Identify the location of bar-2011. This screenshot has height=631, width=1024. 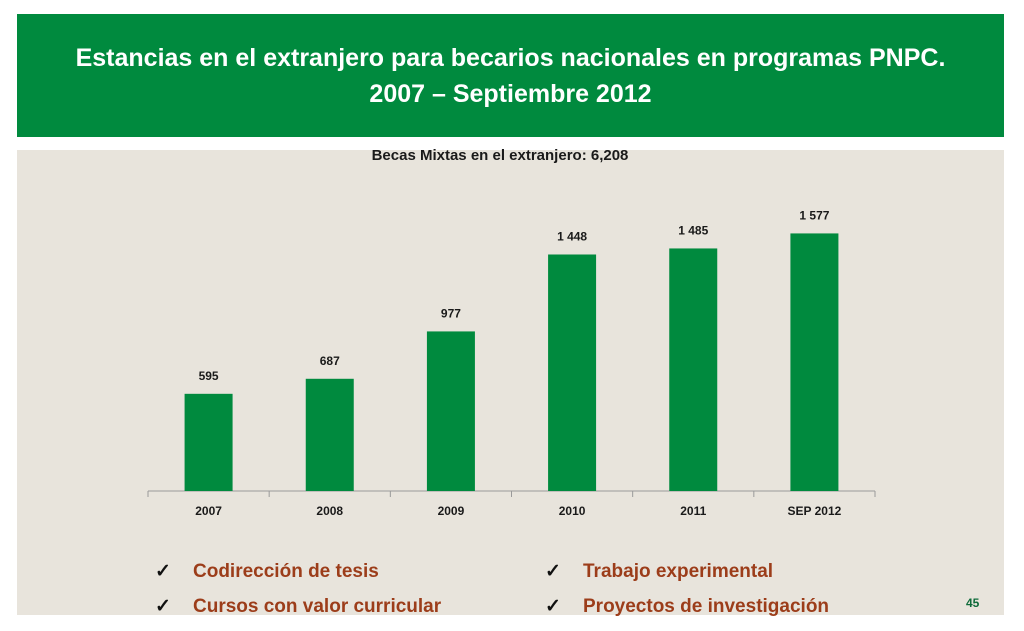
(693, 369).